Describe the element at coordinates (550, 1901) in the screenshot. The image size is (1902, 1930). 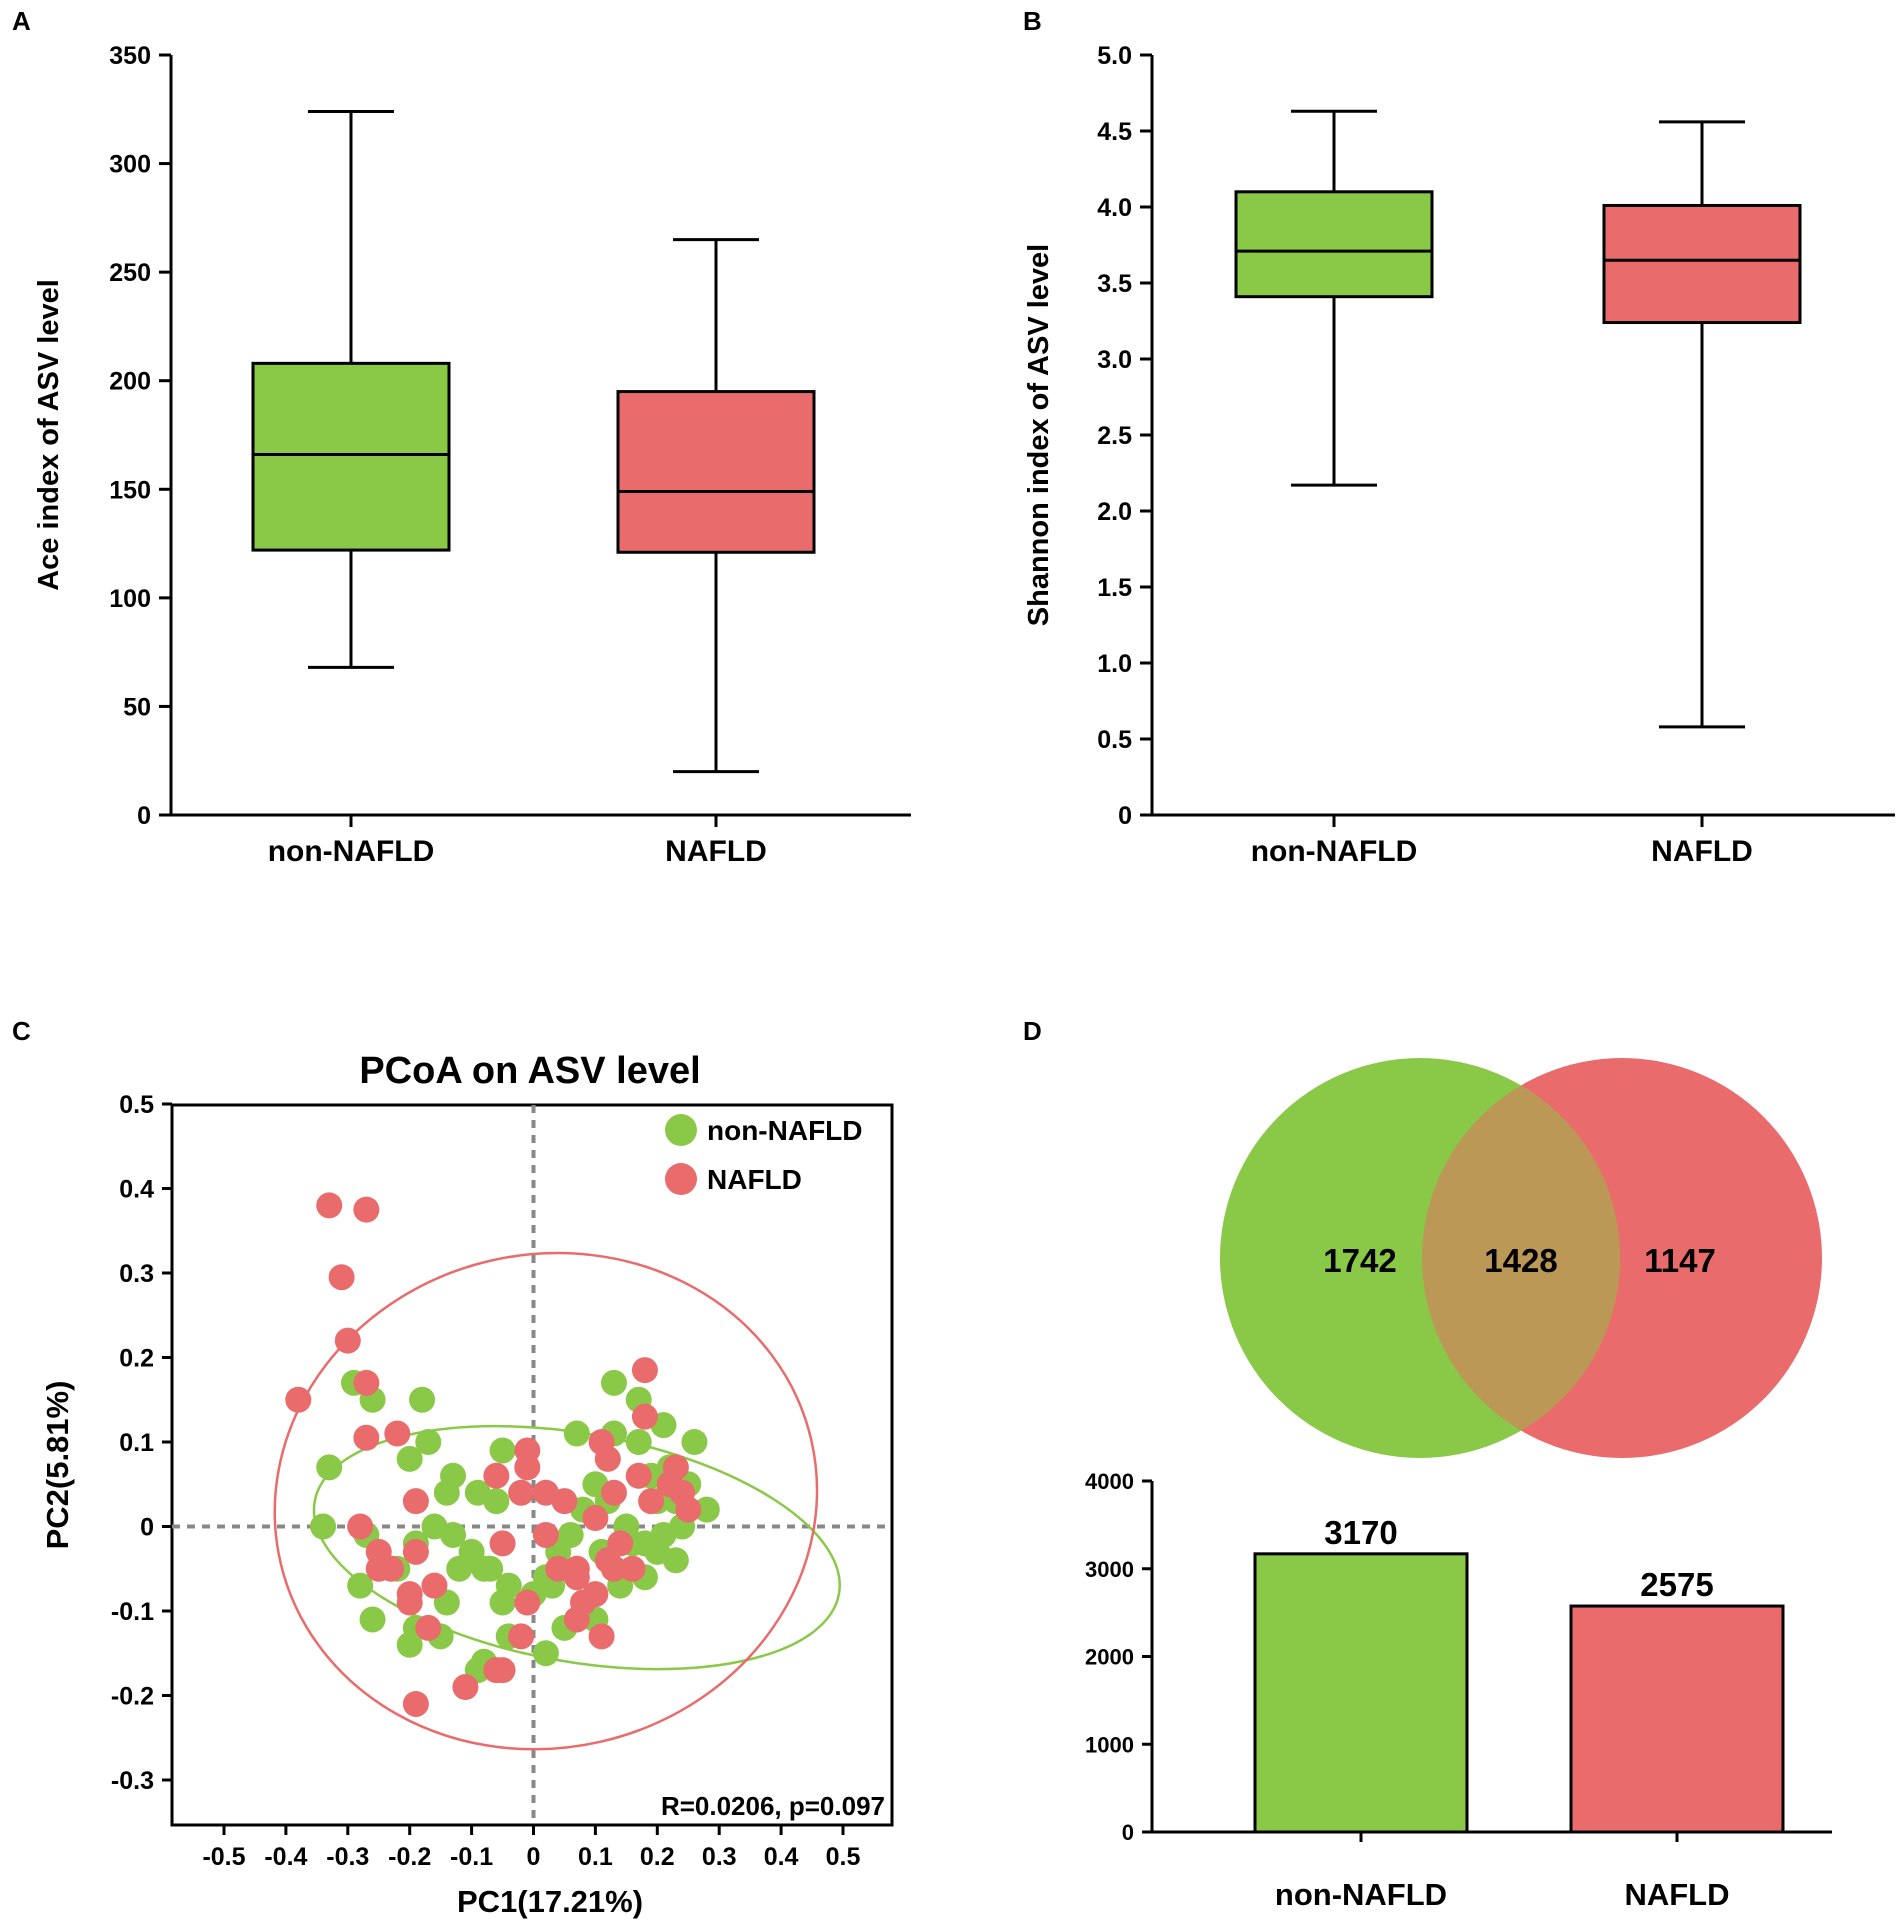
I see `x-axis-label: PC1(17.21%)` at that location.